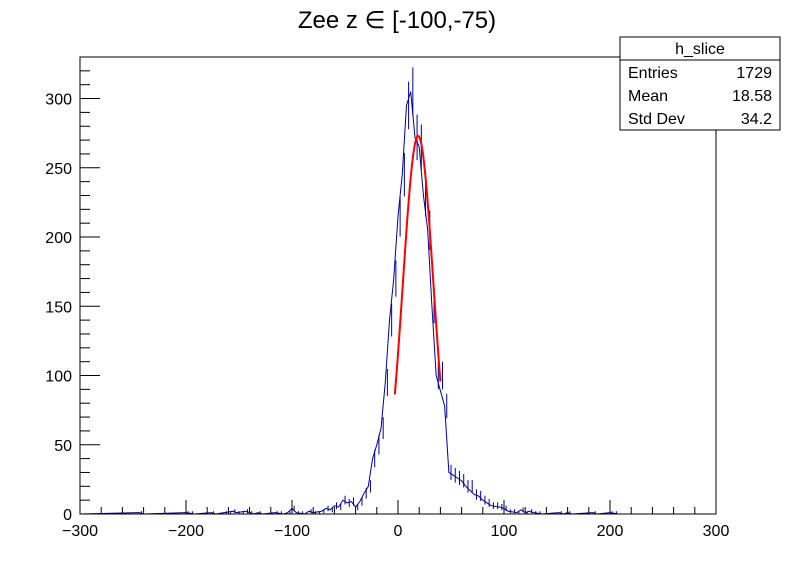 Image resolution: width=796 pixels, height=572 pixels. I want to click on x-tick-label: −100, so click(292, 531).